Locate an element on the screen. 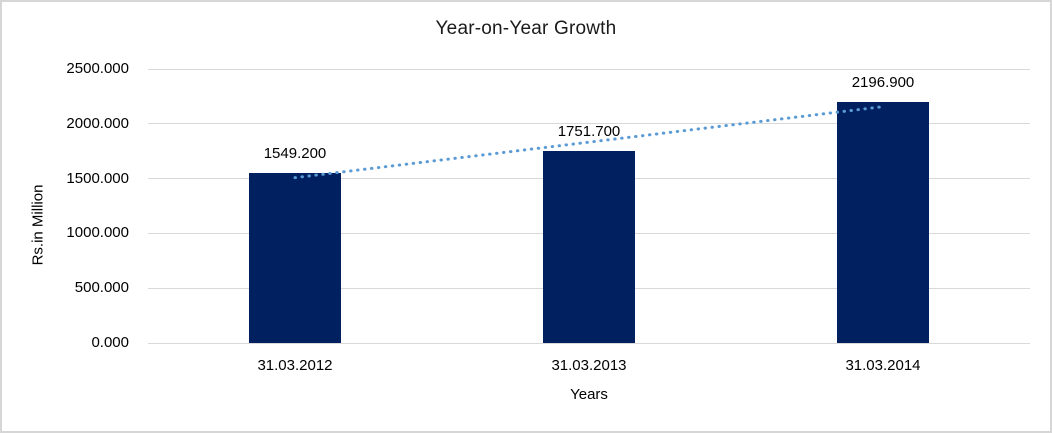 The image size is (1052, 433). bar-value-label: 1751.700 is located at coordinates (589, 131).